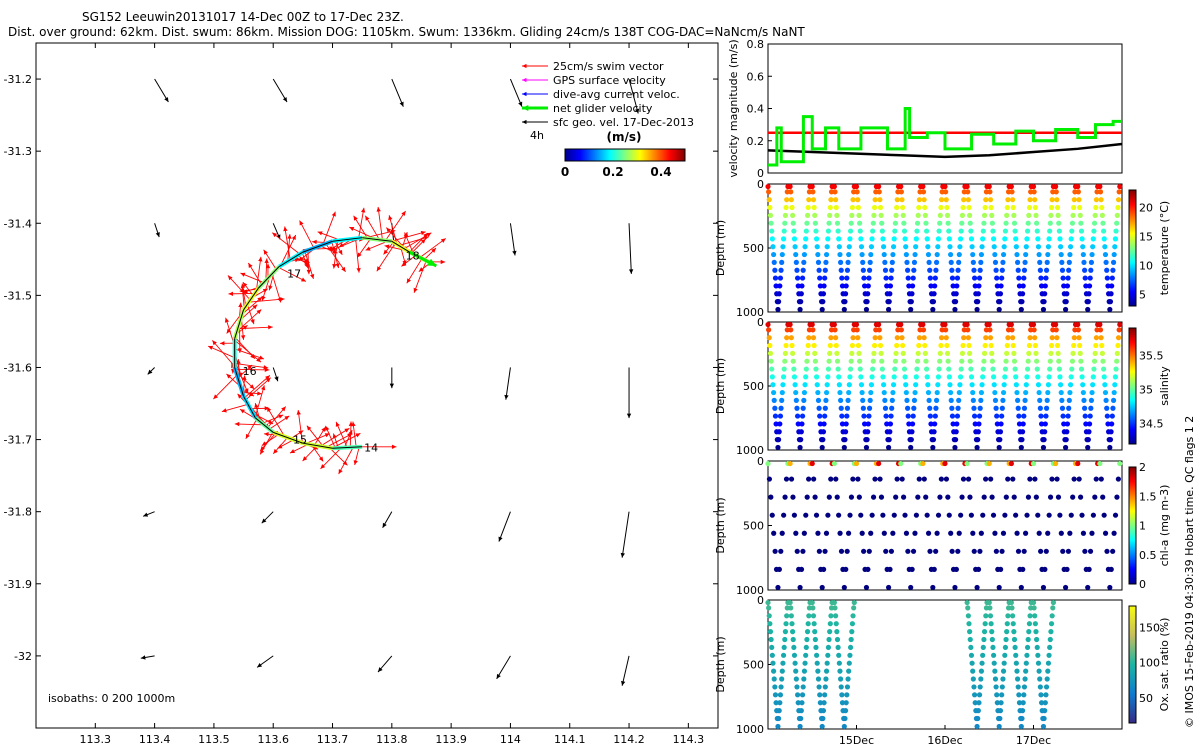  Describe the element at coordinates (347, 239) in the screenshot. I see `glider-track-line` at that location.